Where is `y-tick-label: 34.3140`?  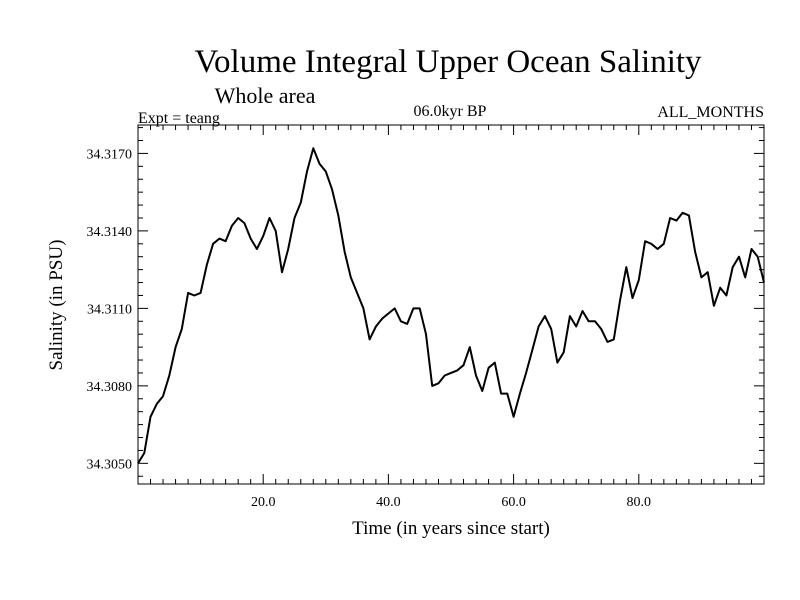 y-tick-label: 34.3140 is located at coordinates (110, 232).